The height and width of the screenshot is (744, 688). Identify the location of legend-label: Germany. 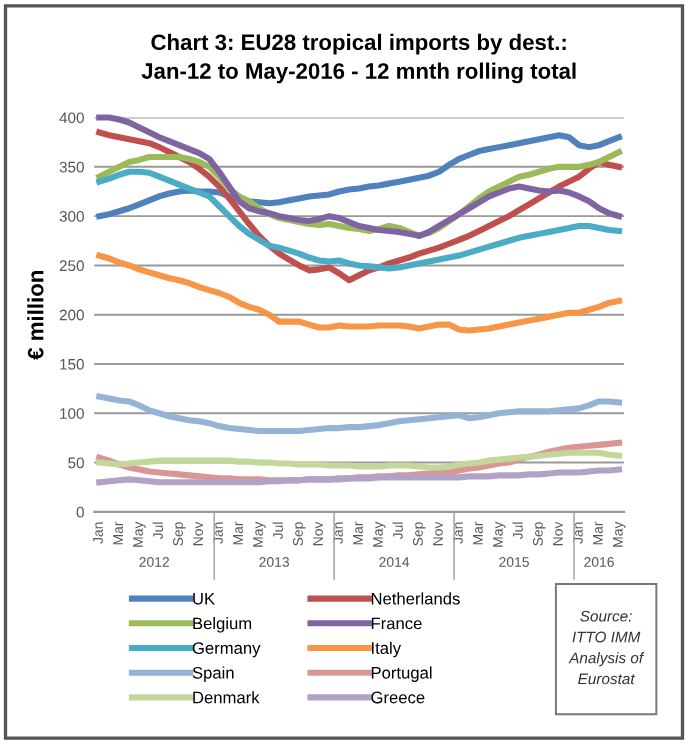
(226, 650).